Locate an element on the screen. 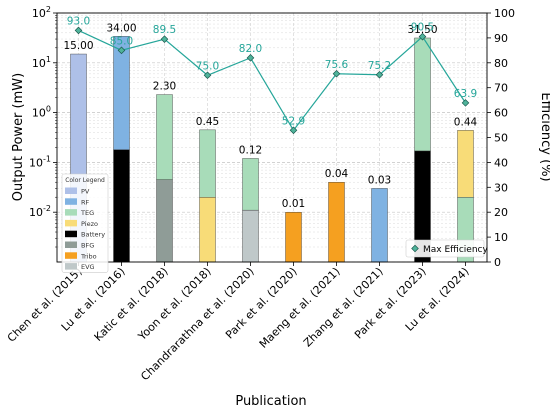 Image resolution: width=550 pixels, height=418 pixels. legend-swatch-pv is located at coordinates (71, 190).